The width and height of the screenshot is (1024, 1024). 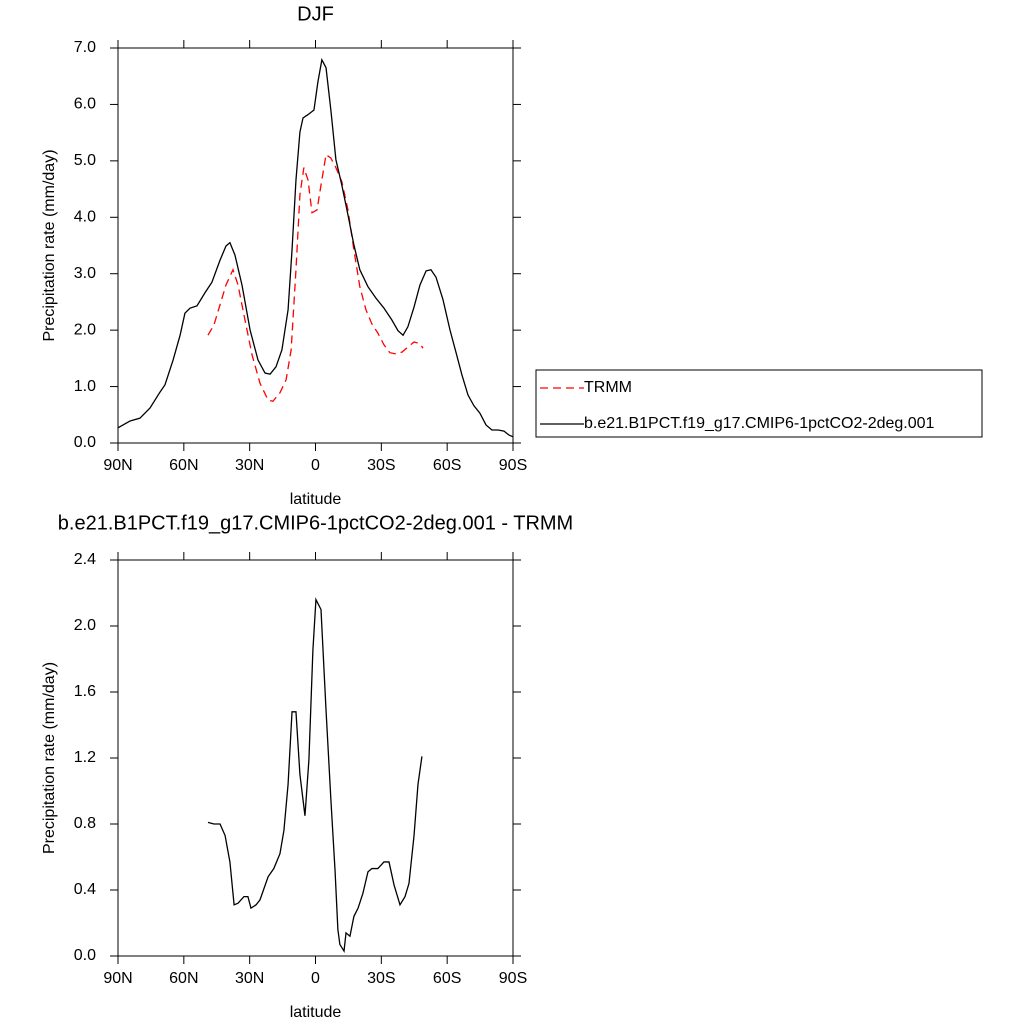 What do you see at coordinates (608, 387) in the screenshot?
I see `legend-label: TRMM` at bounding box center [608, 387].